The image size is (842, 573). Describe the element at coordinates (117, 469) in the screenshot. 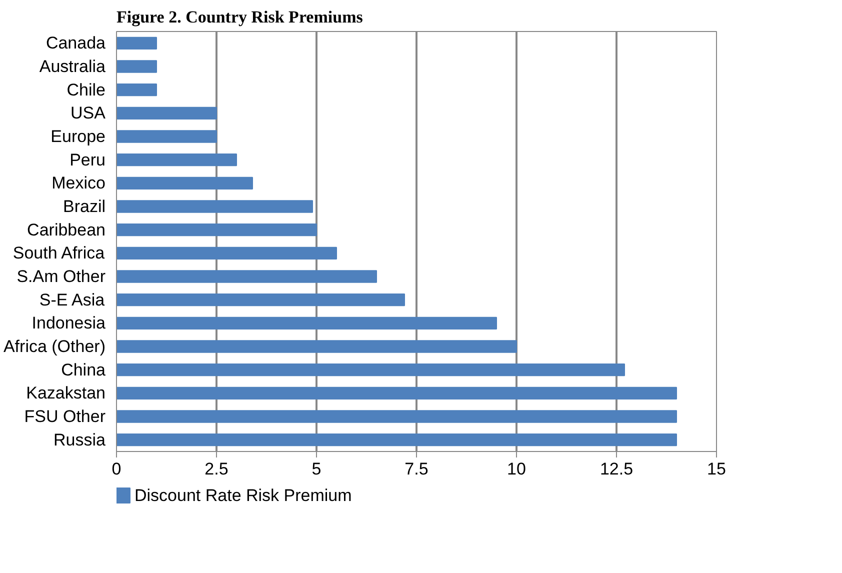

I see `x-tick-label: 0` at that location.